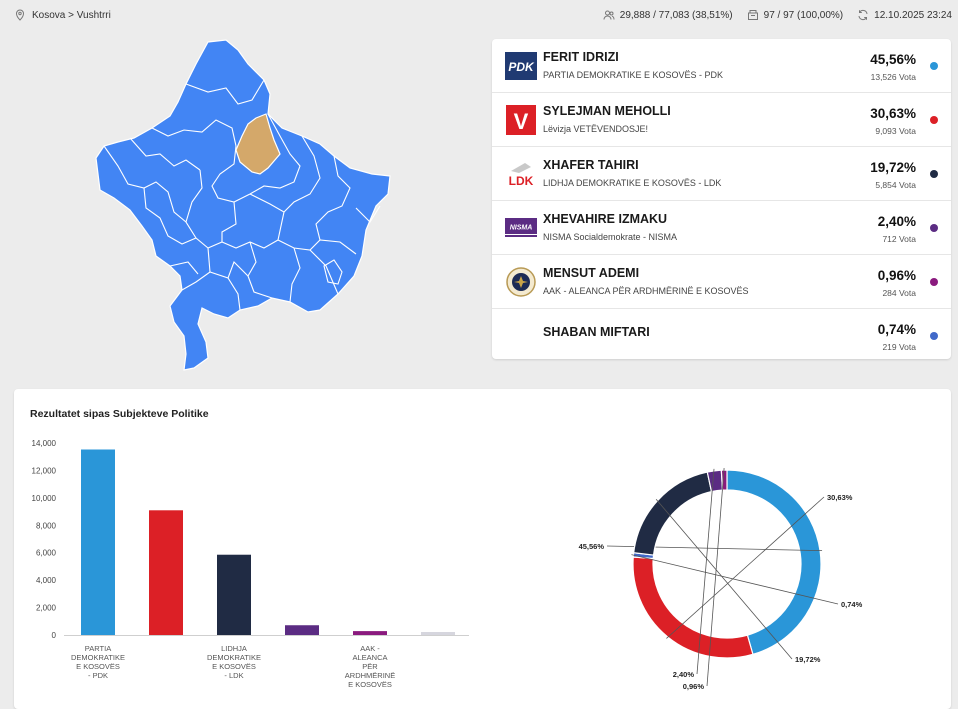 The width and height of the screenshot is (958, 709). What do you see at coordinates (591, 165) in the screenshot?
I see `candidate-name: XHAFER TAHIRI` at bounding box center [591, 165].